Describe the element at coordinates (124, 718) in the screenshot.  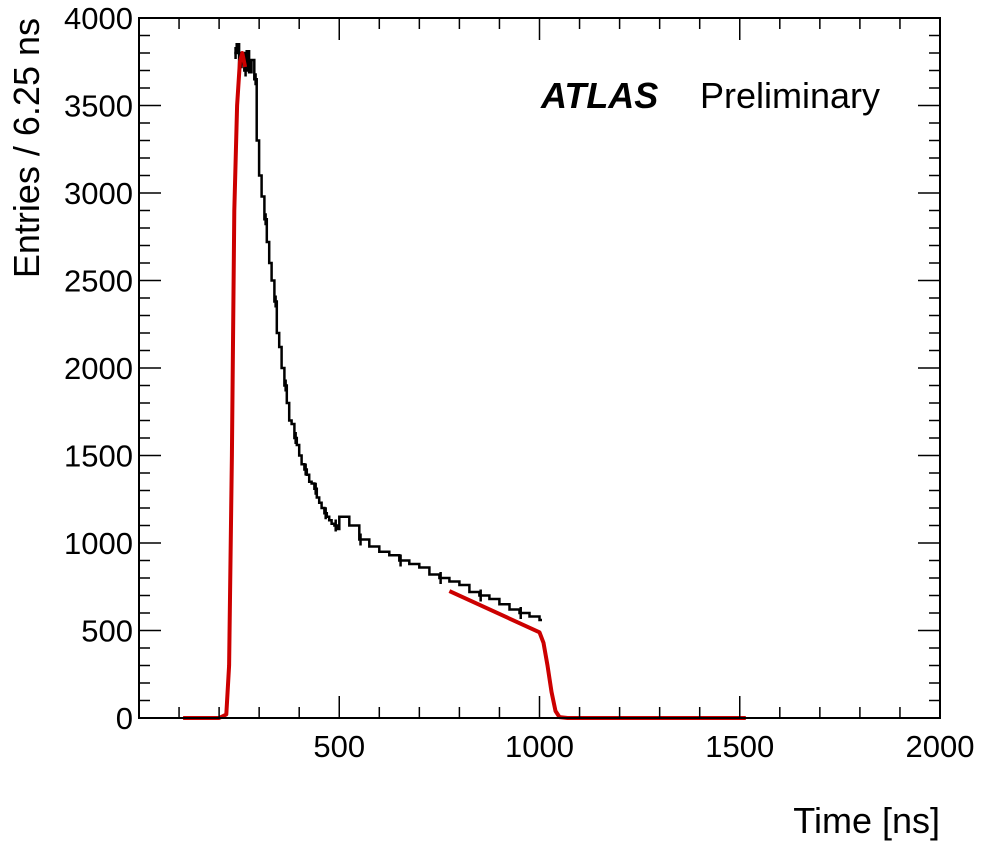
I see `y-tick-label: 0` at that location.